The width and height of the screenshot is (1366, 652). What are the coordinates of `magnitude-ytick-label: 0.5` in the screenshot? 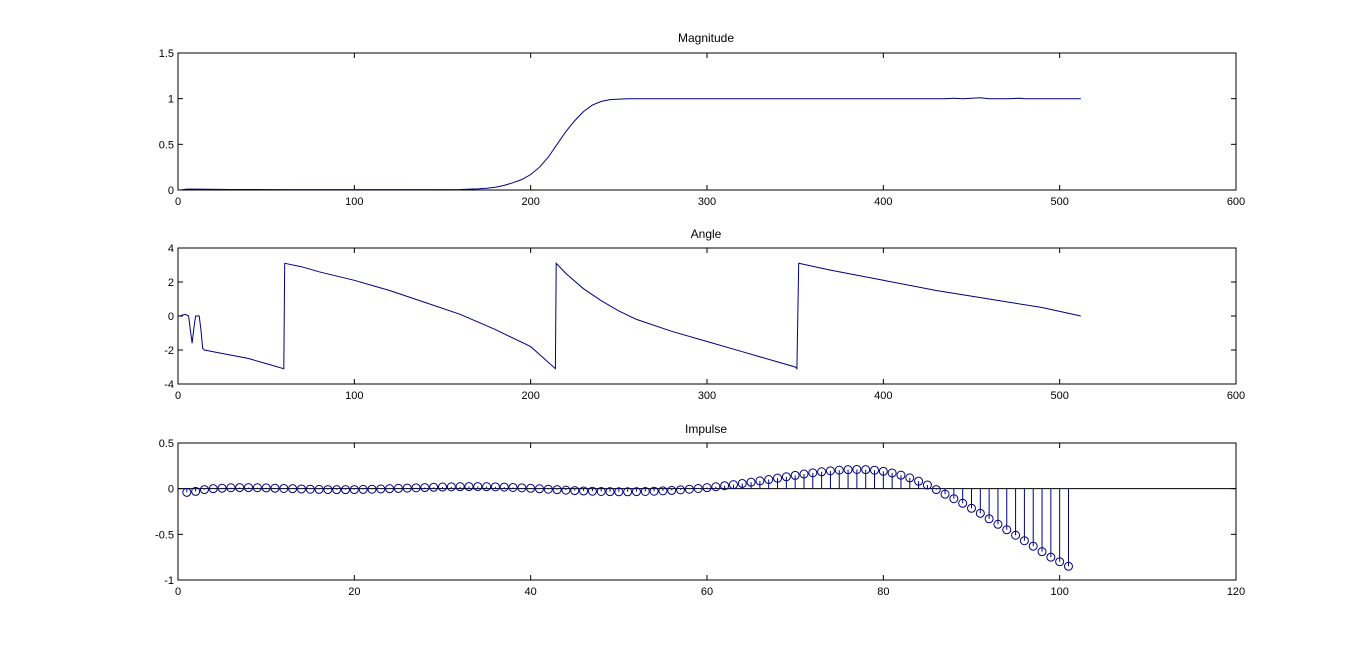 It's located at (166, 145).